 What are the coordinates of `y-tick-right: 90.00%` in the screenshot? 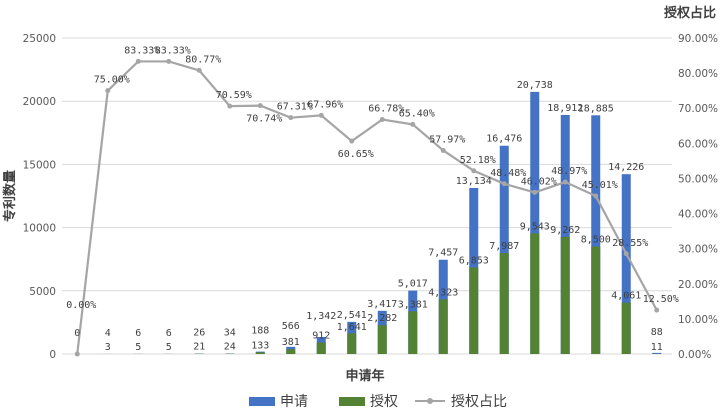 It's located at (698, 39).